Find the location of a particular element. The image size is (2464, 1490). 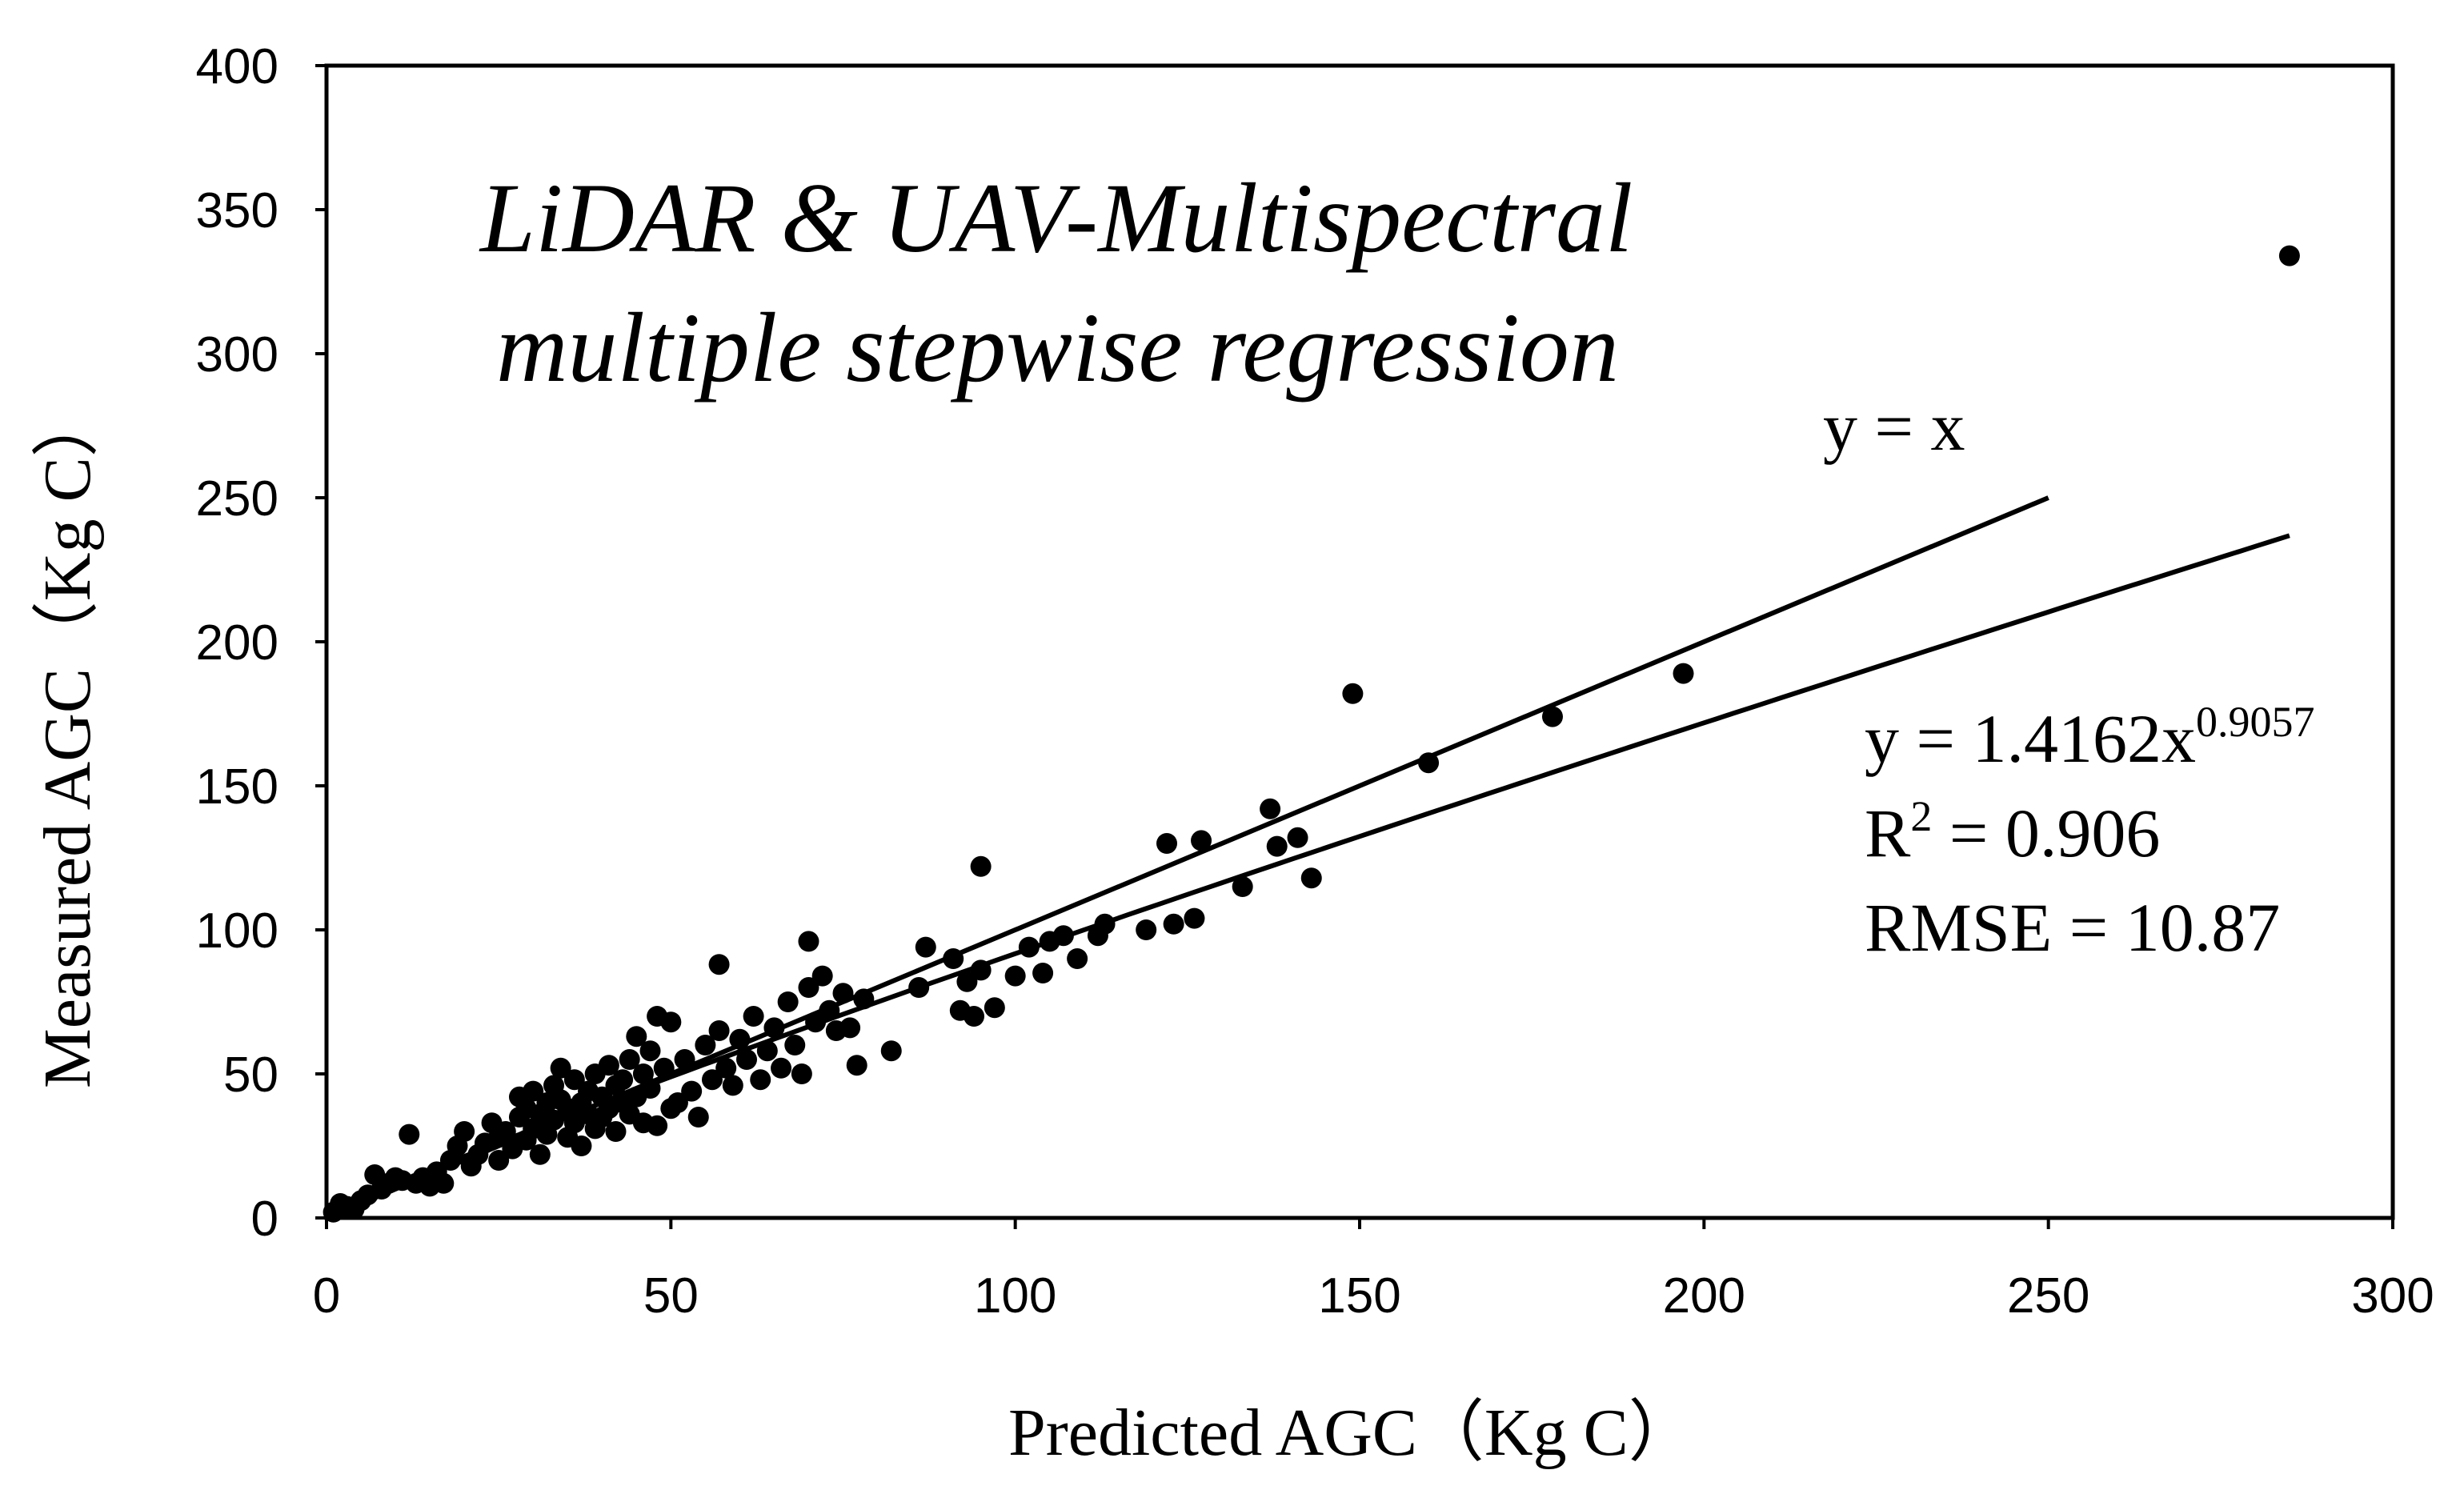

r-squared-value: = 0.906 is located at coordinates (2046, 833).